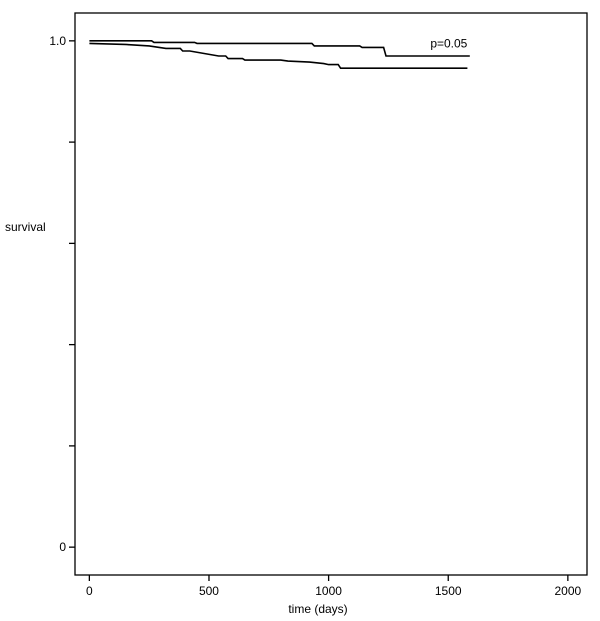 The width and height of the screenshot is (600, 621). Describe the element at coordinates (568, 591) in the screenshot. I see `x-tick-label-4: 2000` at that location.